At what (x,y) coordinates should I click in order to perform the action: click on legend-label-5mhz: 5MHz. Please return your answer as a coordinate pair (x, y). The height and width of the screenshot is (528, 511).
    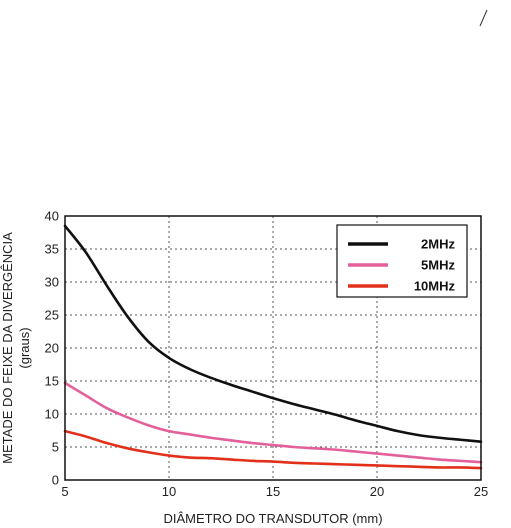
    Looking at the image, I should click on (438, 265).